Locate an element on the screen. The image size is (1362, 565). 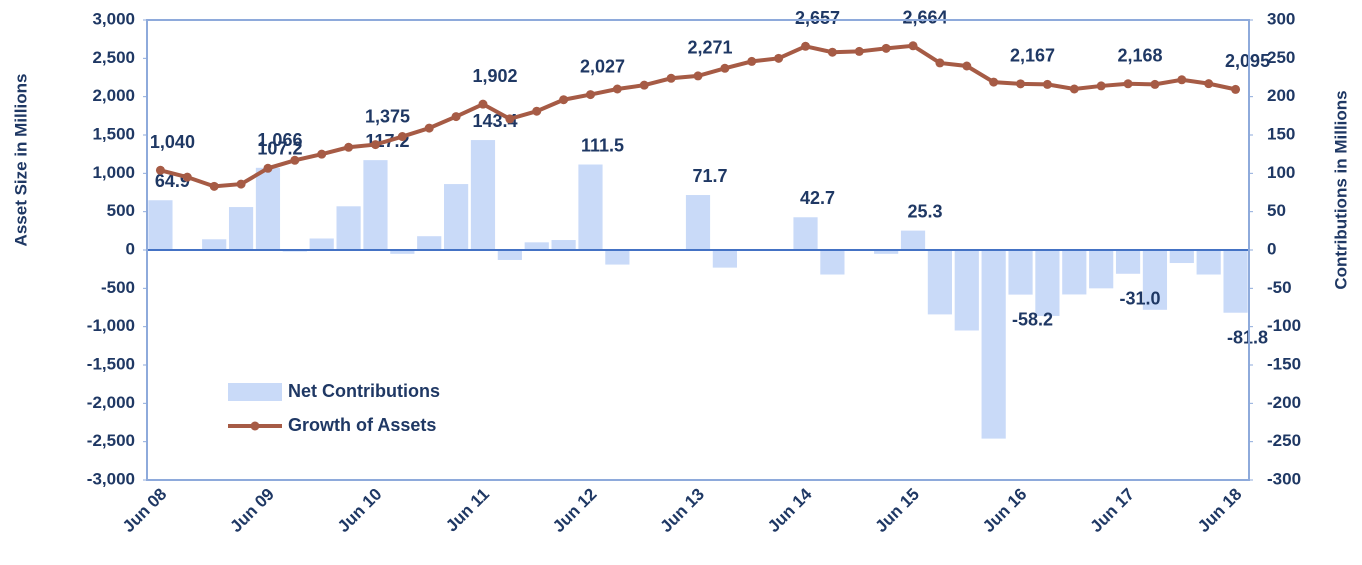
line-data-label: 2,271 is located at coordinates (709, 48).